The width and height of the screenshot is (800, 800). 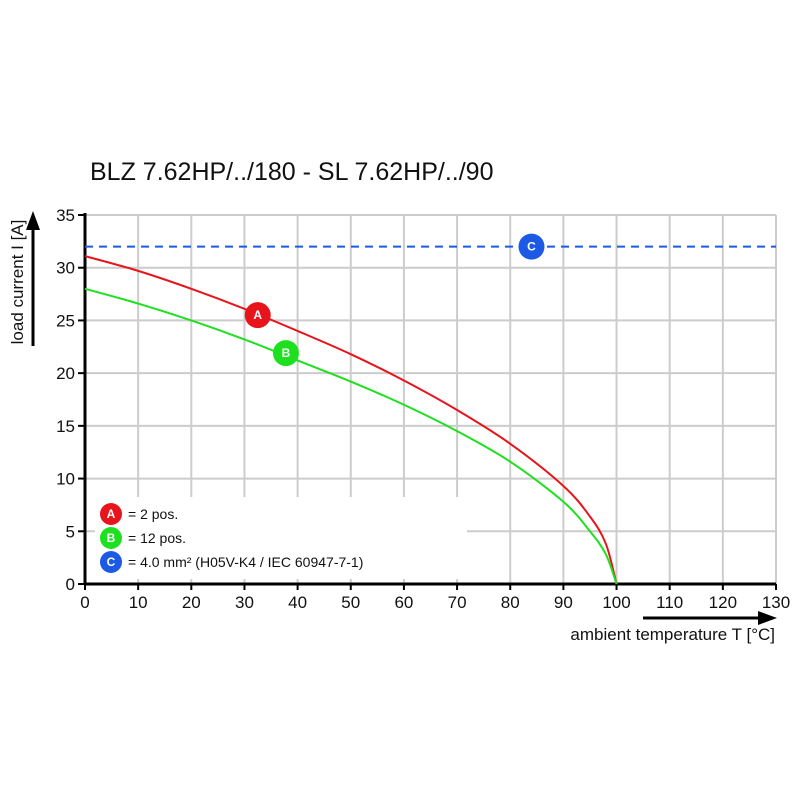 I want to click on x-tick-label: 30, so click(x=244, y=602).